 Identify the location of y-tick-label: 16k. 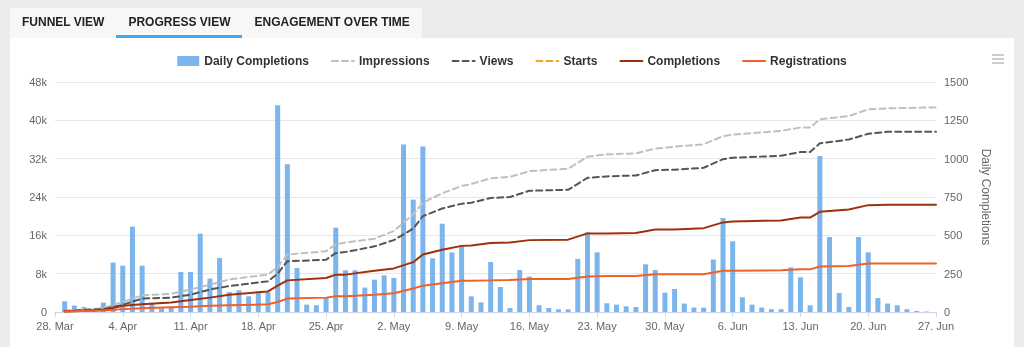
(38, 235).